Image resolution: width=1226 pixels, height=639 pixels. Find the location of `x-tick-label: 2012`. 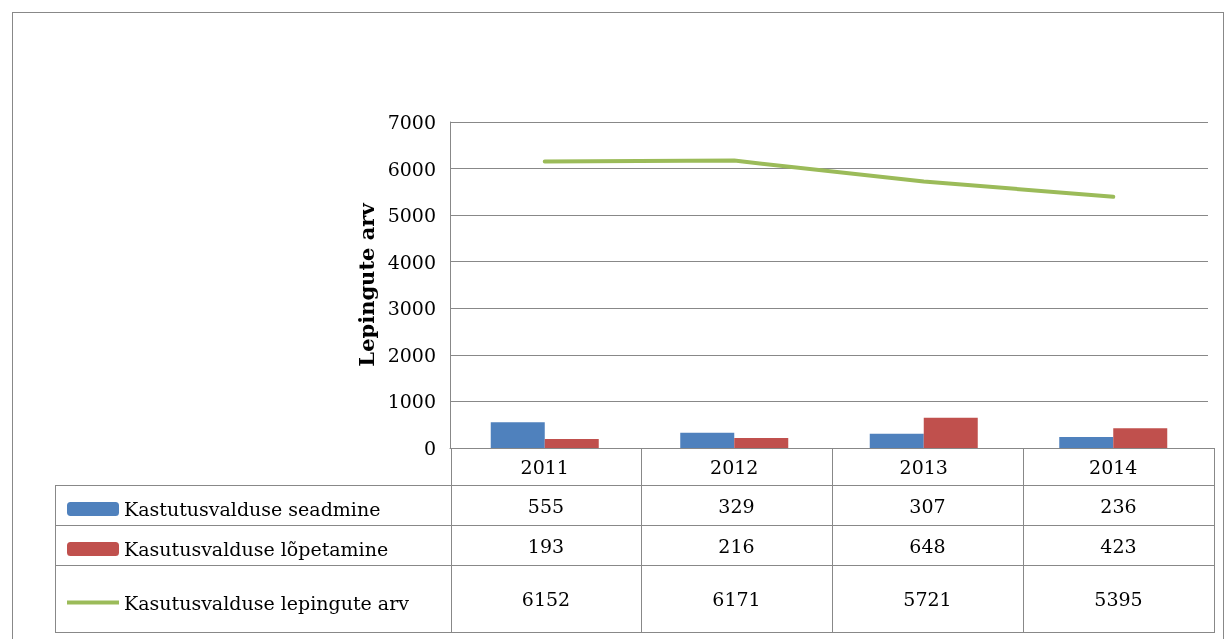

x-tick-label: 2012 is located at coordinates (734, 466).